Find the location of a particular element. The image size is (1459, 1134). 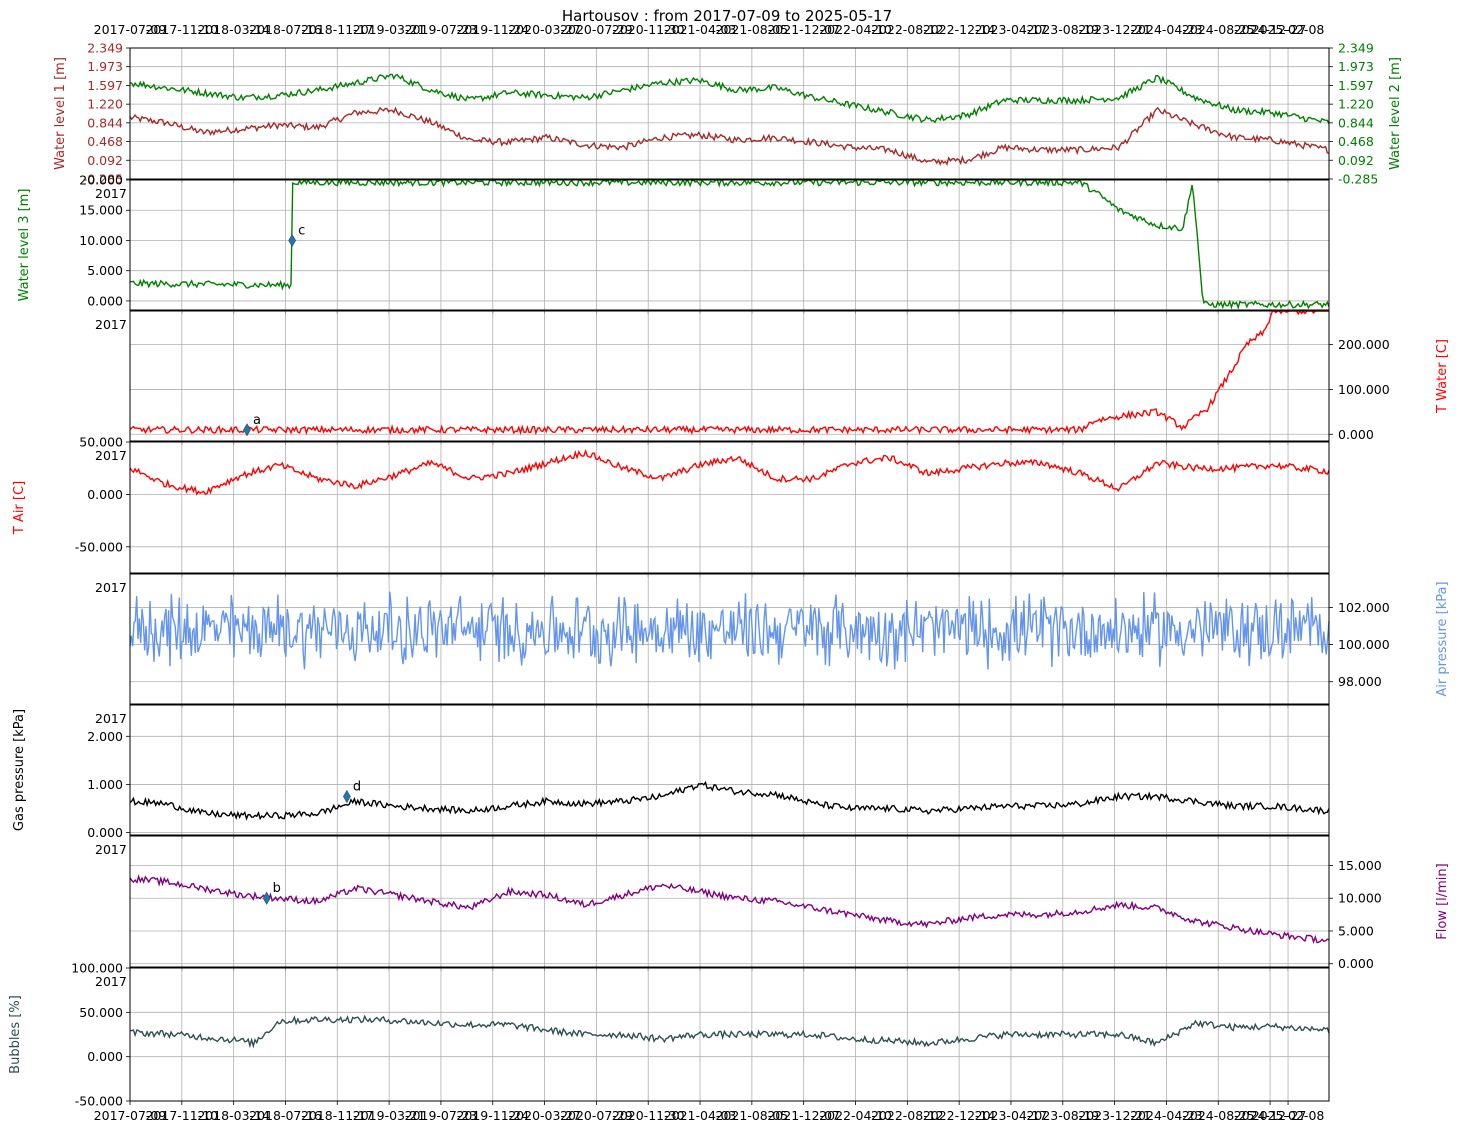

y-tick-label-left: 100.000 is located at coordinates (97, 968).